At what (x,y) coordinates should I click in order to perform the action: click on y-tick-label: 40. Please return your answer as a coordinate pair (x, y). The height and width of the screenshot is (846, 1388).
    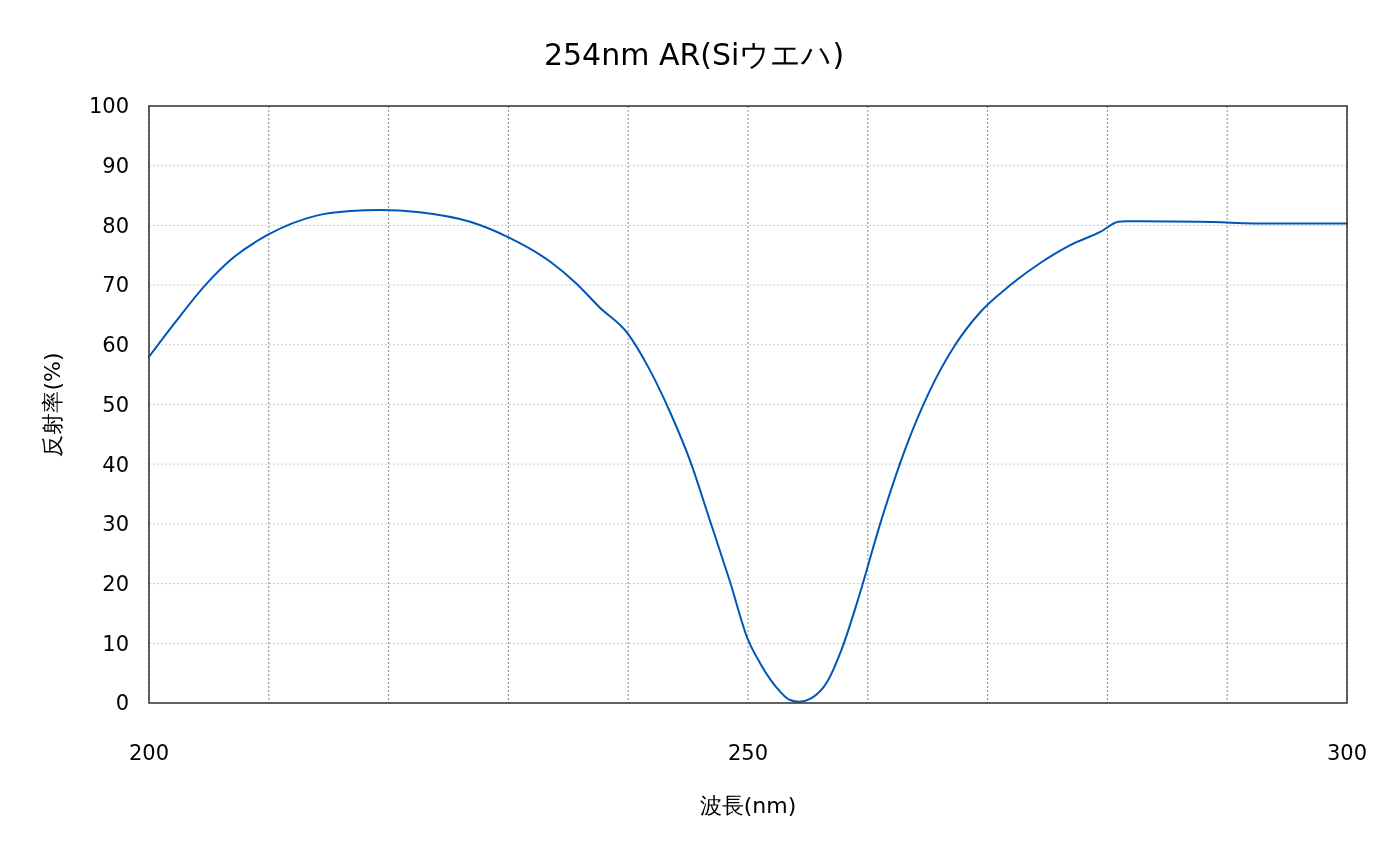
    Looking at the image, I should click on (115, 464).